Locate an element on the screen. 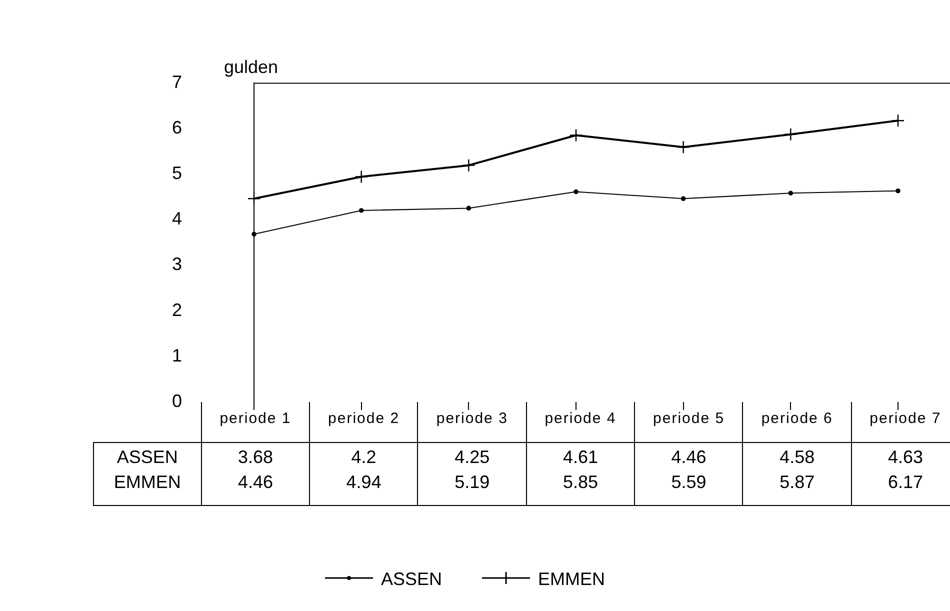 This screenshot has width=950, height=611. y-tick-label: 6 is located at coordinates (177, 127).